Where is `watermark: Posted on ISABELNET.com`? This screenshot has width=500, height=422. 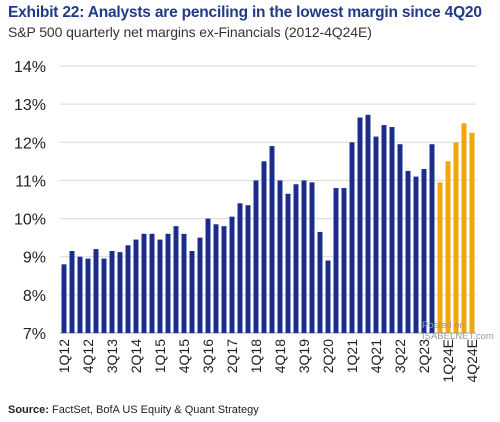 watermark: Posted on ISABELNET.com is located at coordinates (458, 331).